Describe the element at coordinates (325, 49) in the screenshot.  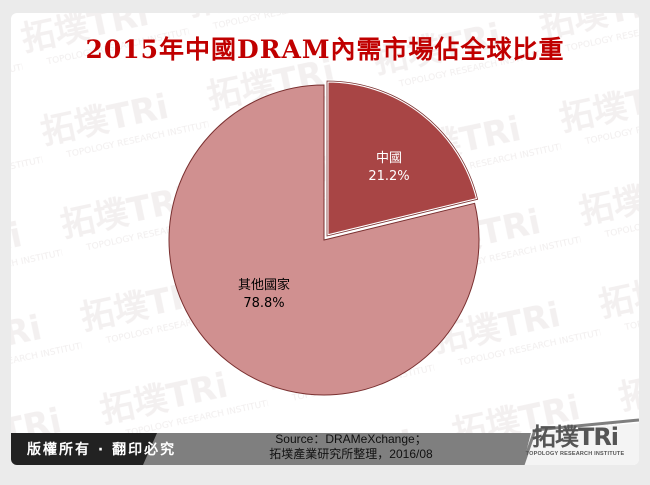
I see `chart-title: 2015年中國DRAM內需市場佔全球比重` at that location.